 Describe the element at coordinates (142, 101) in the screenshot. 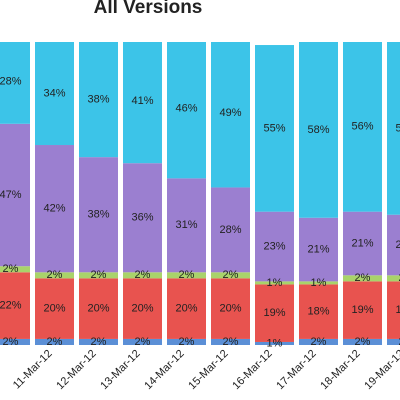

I see `value-label: 41%` at that location.